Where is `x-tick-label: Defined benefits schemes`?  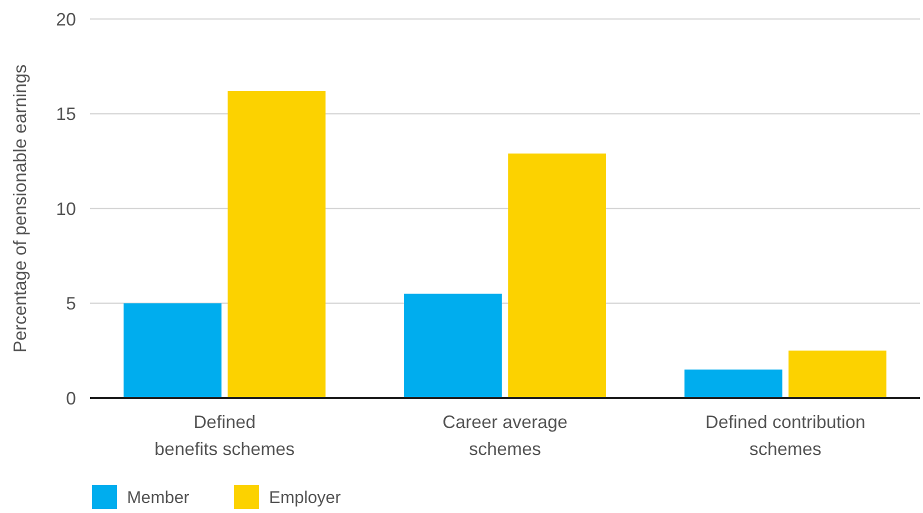 x-tick-label: Defined benefits schemes is located at coordinates (224, 435).